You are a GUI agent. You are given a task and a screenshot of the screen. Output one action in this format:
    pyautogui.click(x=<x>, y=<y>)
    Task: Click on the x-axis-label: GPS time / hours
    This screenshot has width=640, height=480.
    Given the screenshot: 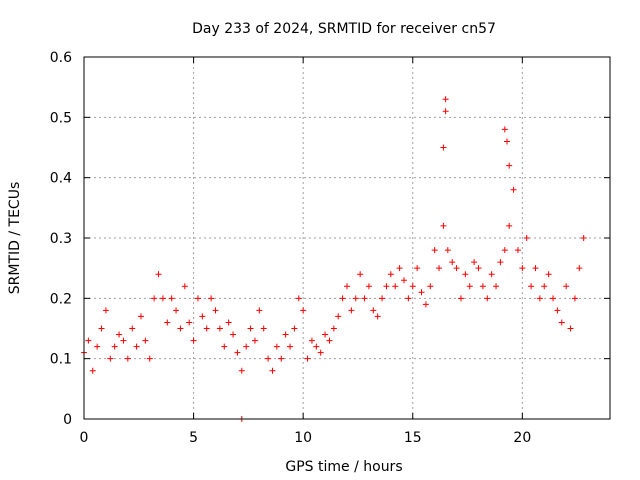 What is the action you would take?
    pyautogui.click(x=343, y=467)
    